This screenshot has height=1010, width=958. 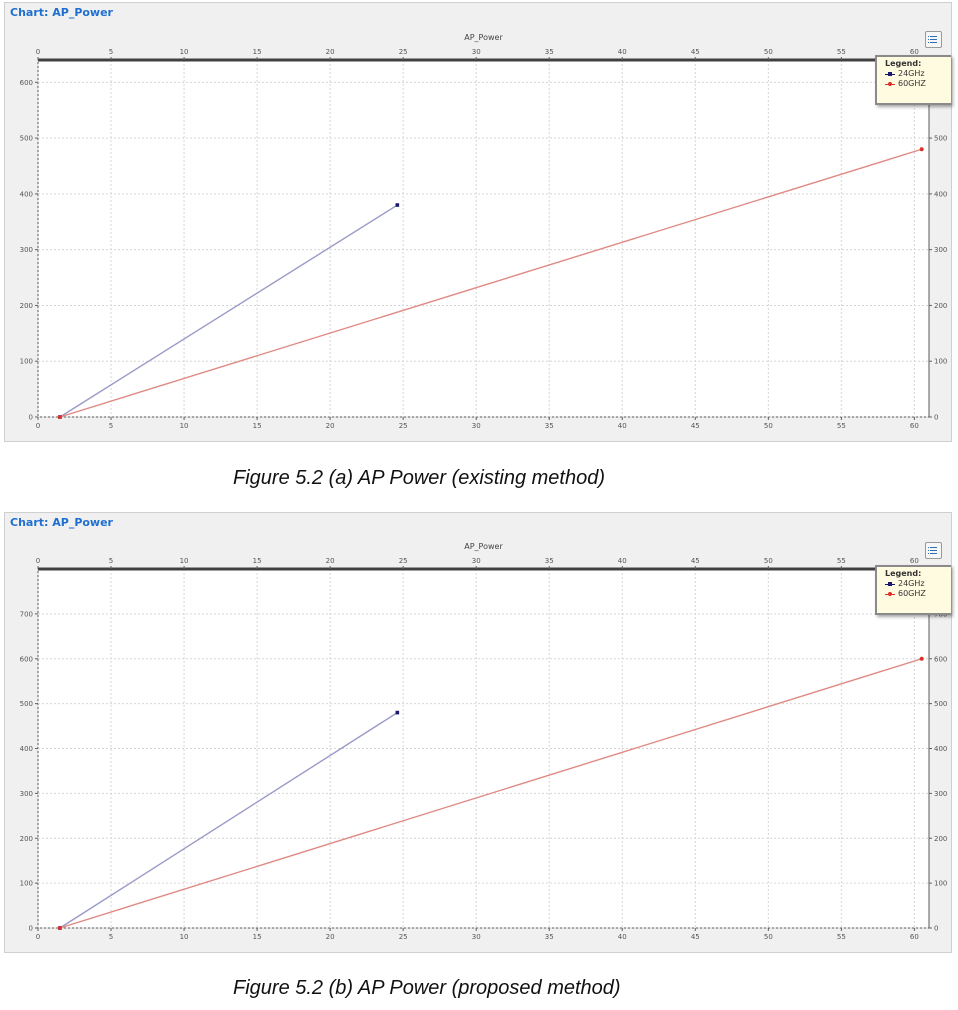 What do you see at coordinates (911, 583) in the screenshot?
I see `legend-label-24ghz: 24GHz` at bounding box center [911, 583].